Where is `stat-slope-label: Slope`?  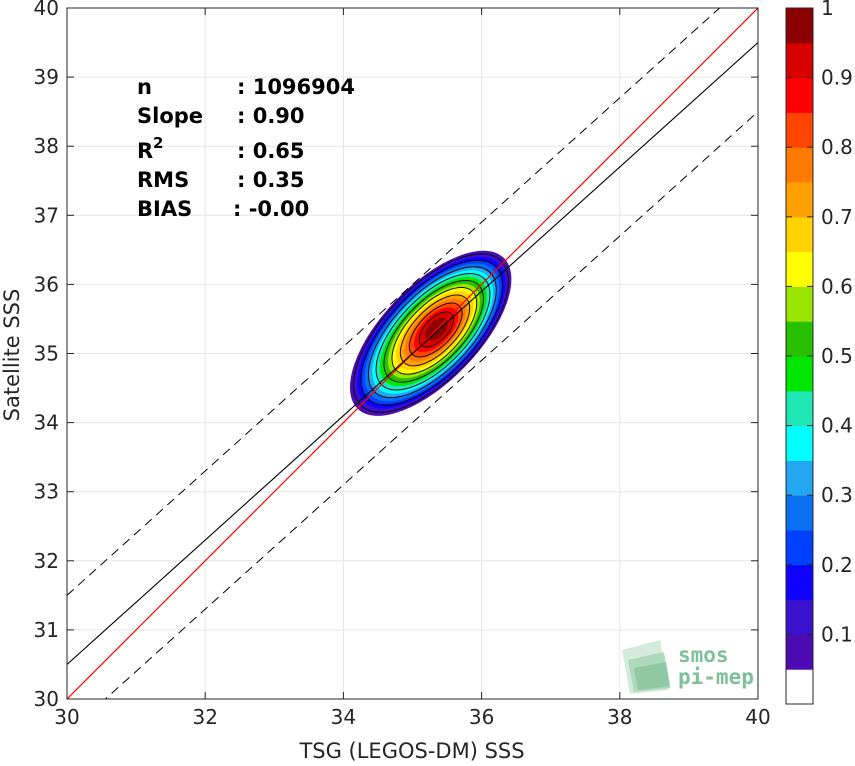 stat-slope-label: Slope is located at coordinates (170, 116).